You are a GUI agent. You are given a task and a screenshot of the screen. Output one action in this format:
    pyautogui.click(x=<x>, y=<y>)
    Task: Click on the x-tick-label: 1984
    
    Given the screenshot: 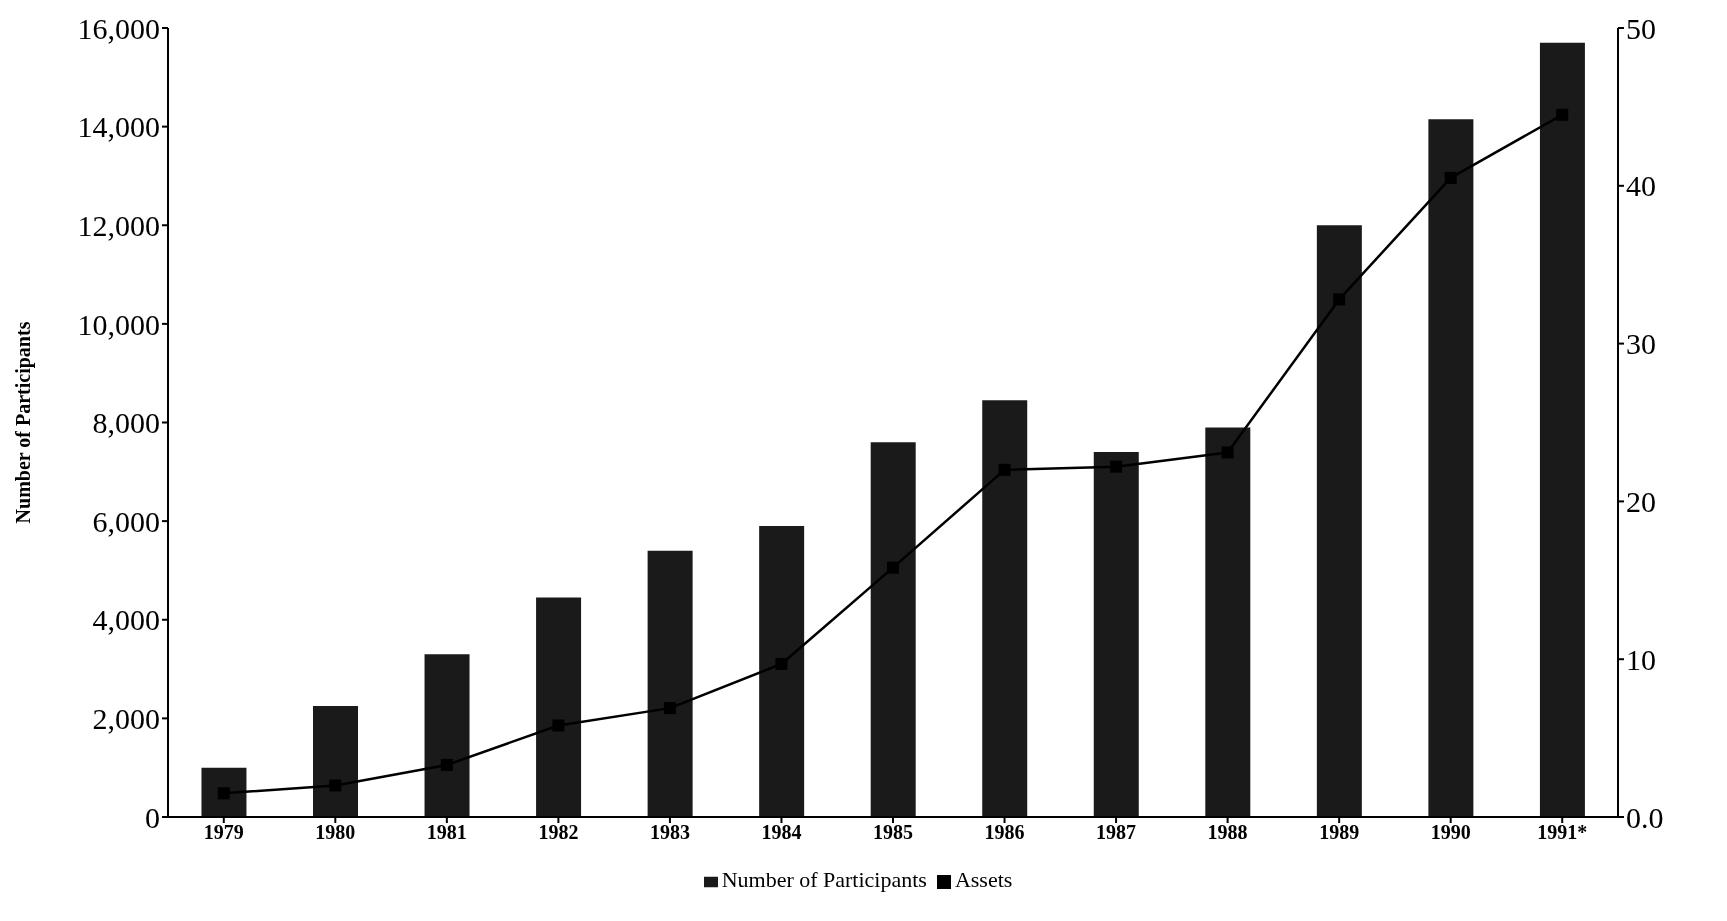 What is the action you would take?
    pyautogui.click(x=781, y=832)
    